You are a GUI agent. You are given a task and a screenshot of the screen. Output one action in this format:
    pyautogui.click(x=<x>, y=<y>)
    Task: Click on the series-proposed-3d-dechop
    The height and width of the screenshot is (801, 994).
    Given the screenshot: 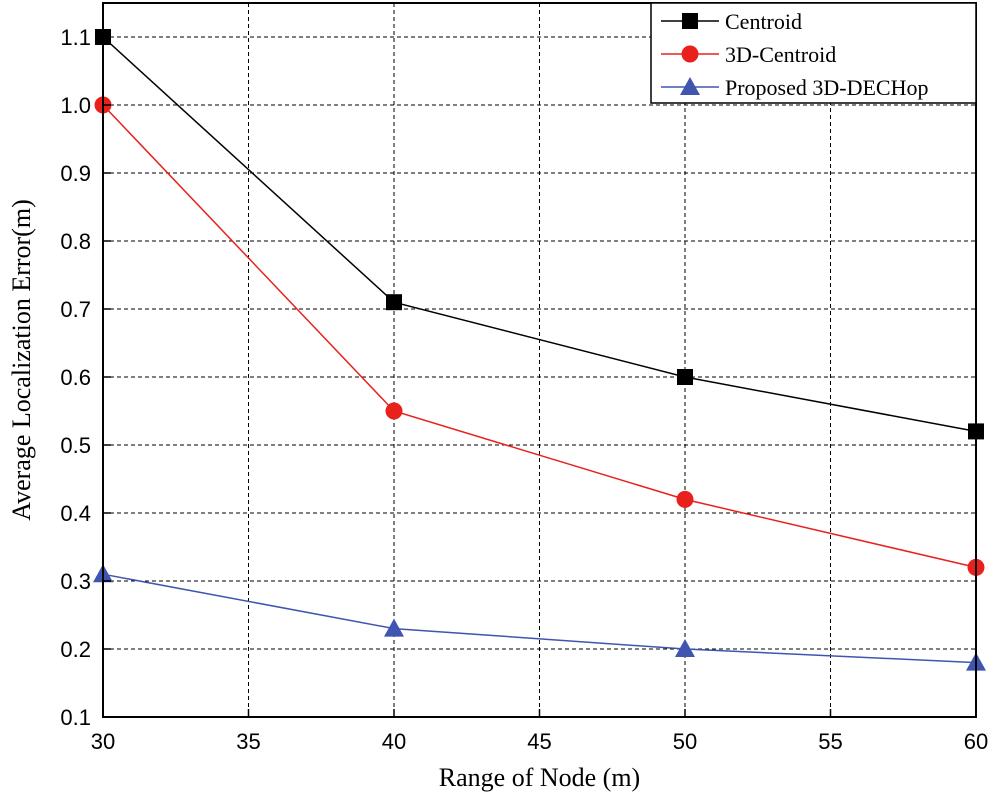 What is the action you would take?
    pyautogui.click(x=539, y=617)
    